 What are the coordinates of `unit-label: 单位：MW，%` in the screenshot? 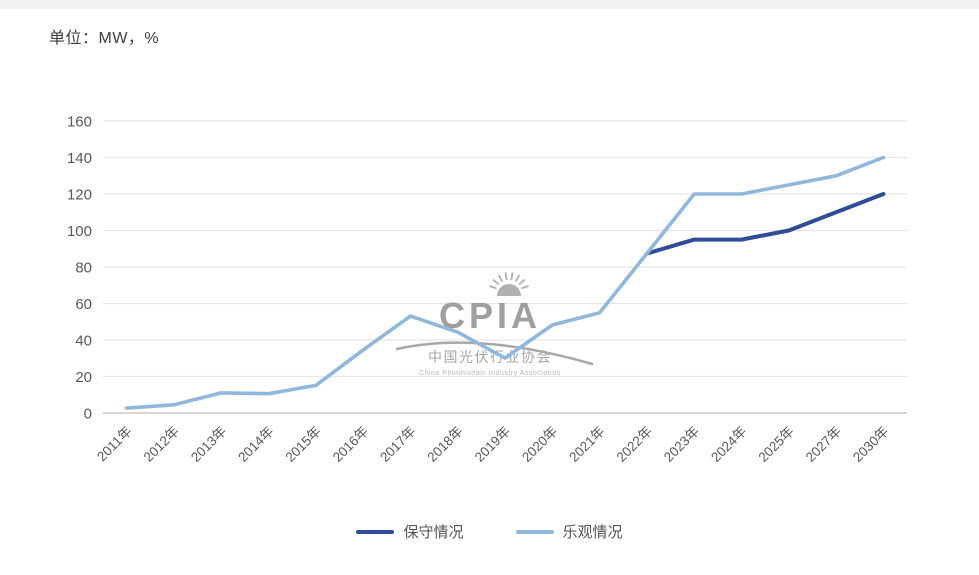 It's located at (104, 38).